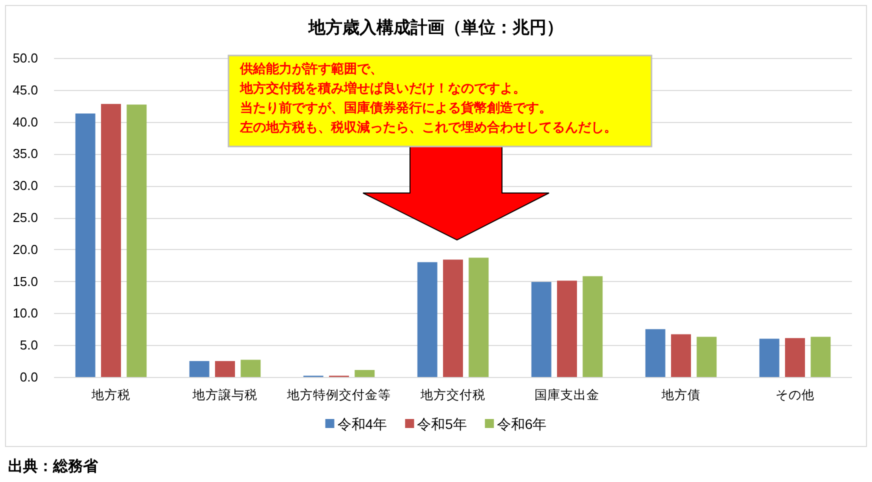  I want to click on x-tick-label: 国庫支出金, so click(567, 394).